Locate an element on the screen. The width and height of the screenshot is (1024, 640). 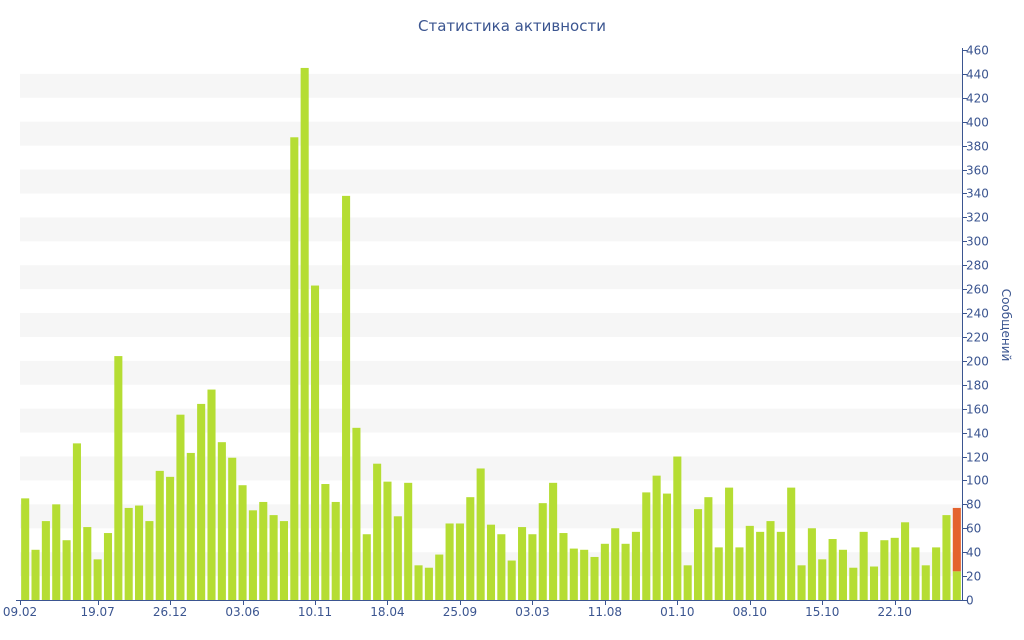
x-tick-label: 10.11 is located at coordinates (315, 612).